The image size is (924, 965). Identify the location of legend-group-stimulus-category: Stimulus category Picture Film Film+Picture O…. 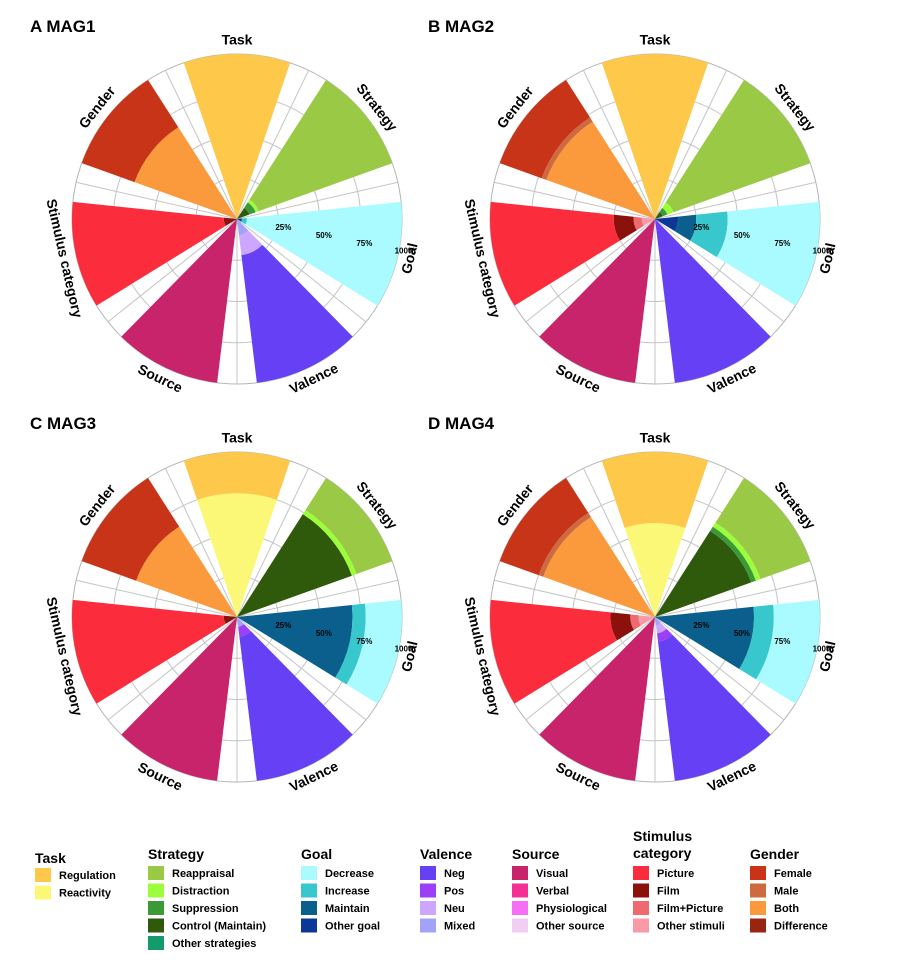
(679, 880).